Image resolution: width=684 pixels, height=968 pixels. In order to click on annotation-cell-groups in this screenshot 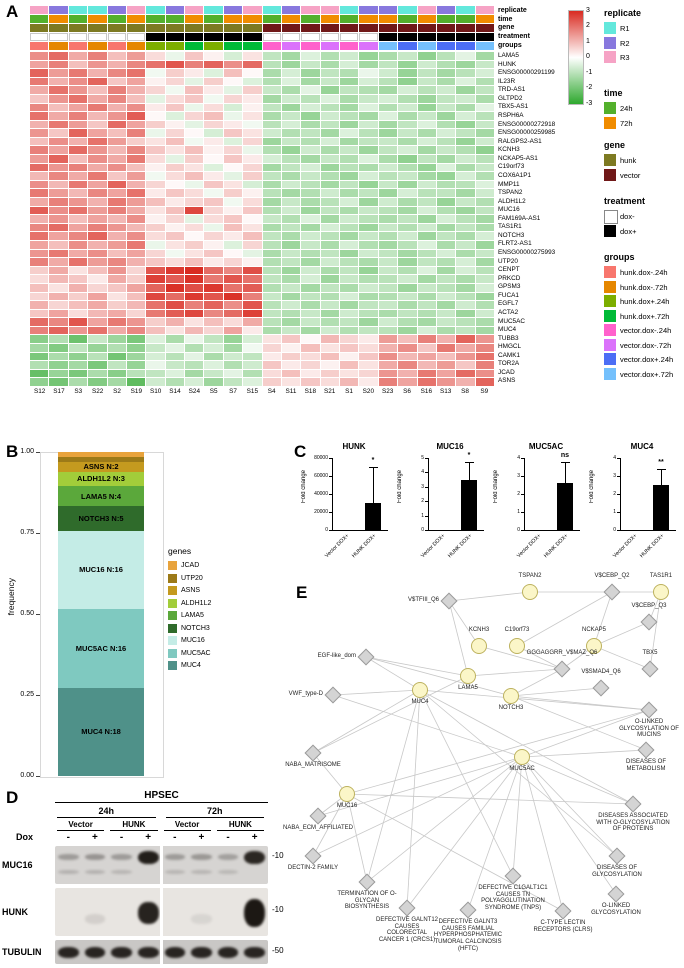, I will do `click(58, 46)`.